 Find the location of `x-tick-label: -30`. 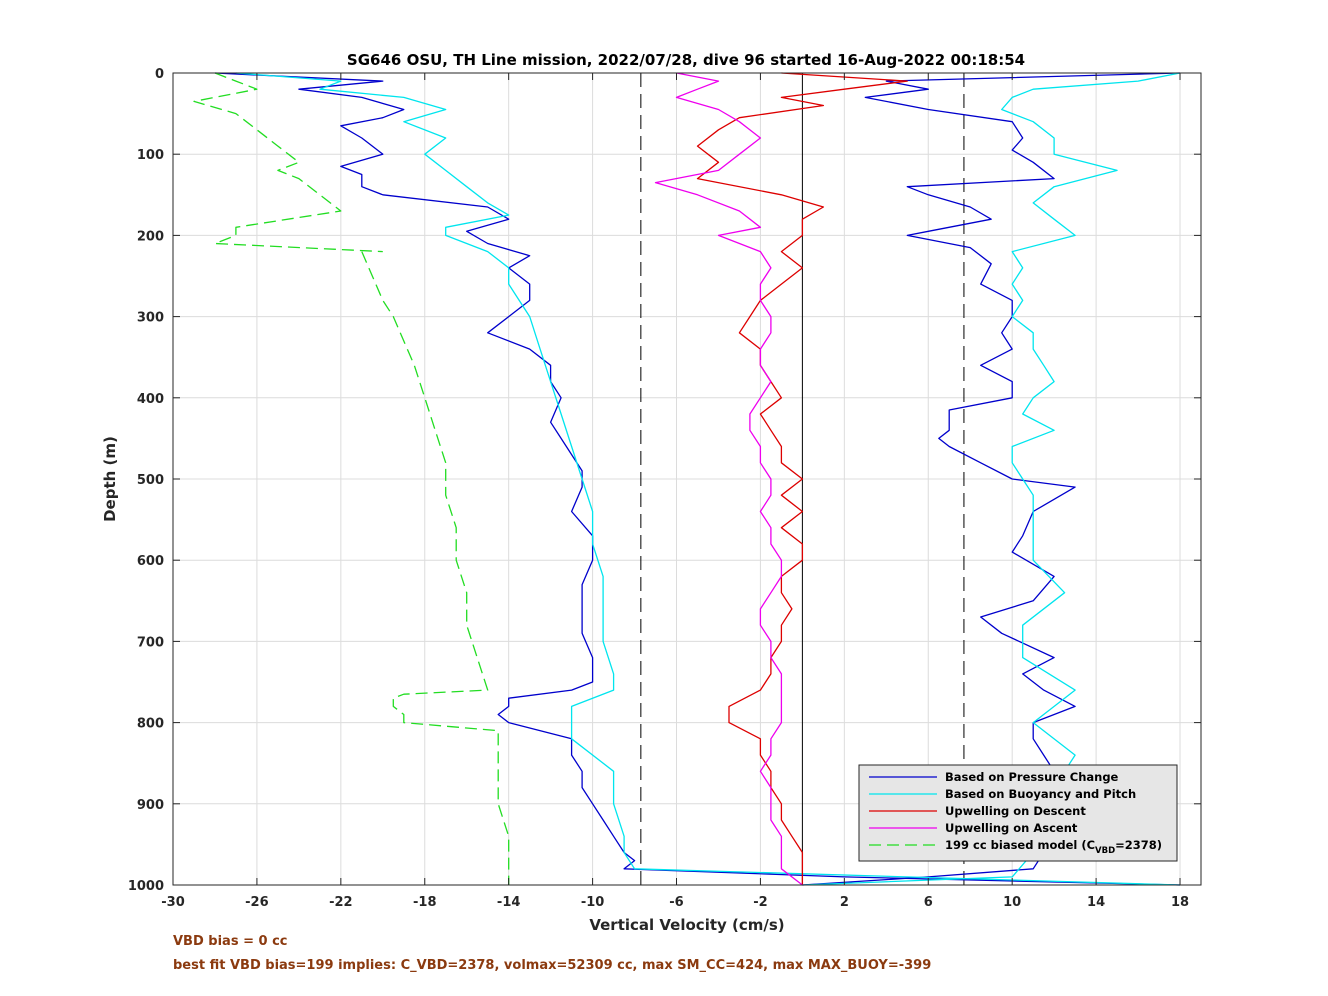

x-tick-label: -30 is located at coordinates (173, 902).